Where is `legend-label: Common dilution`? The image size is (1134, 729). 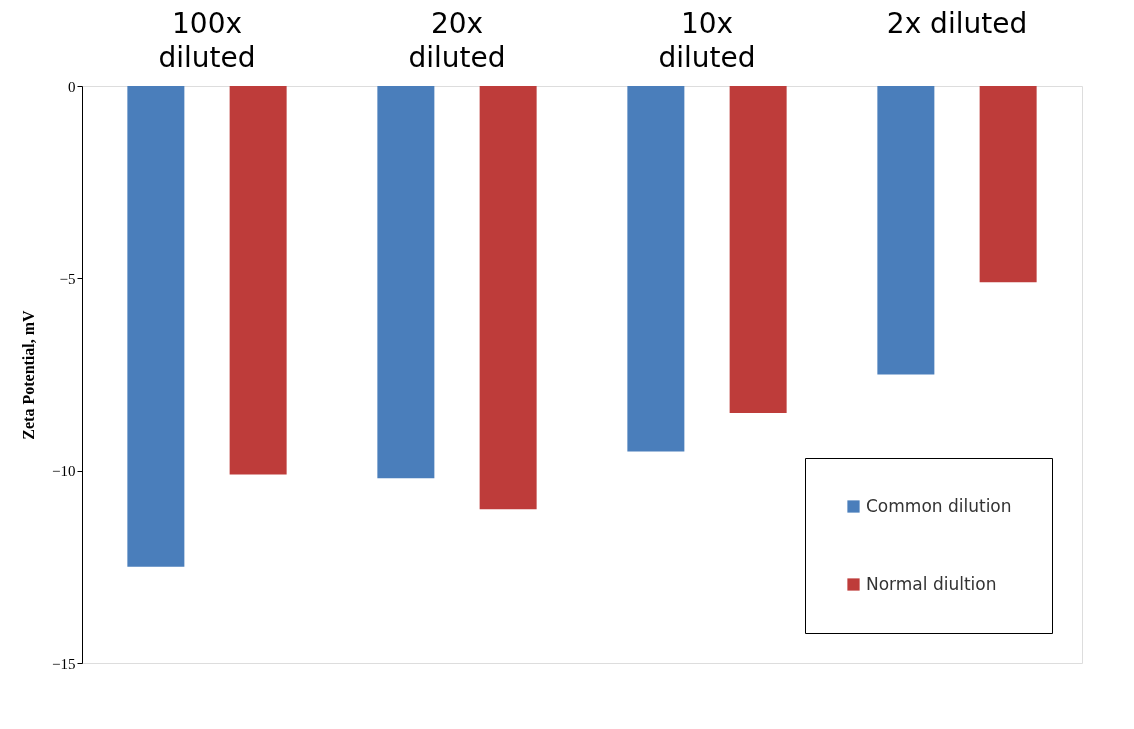
legend-label: Common dilution is located at coordinates (939, 505).